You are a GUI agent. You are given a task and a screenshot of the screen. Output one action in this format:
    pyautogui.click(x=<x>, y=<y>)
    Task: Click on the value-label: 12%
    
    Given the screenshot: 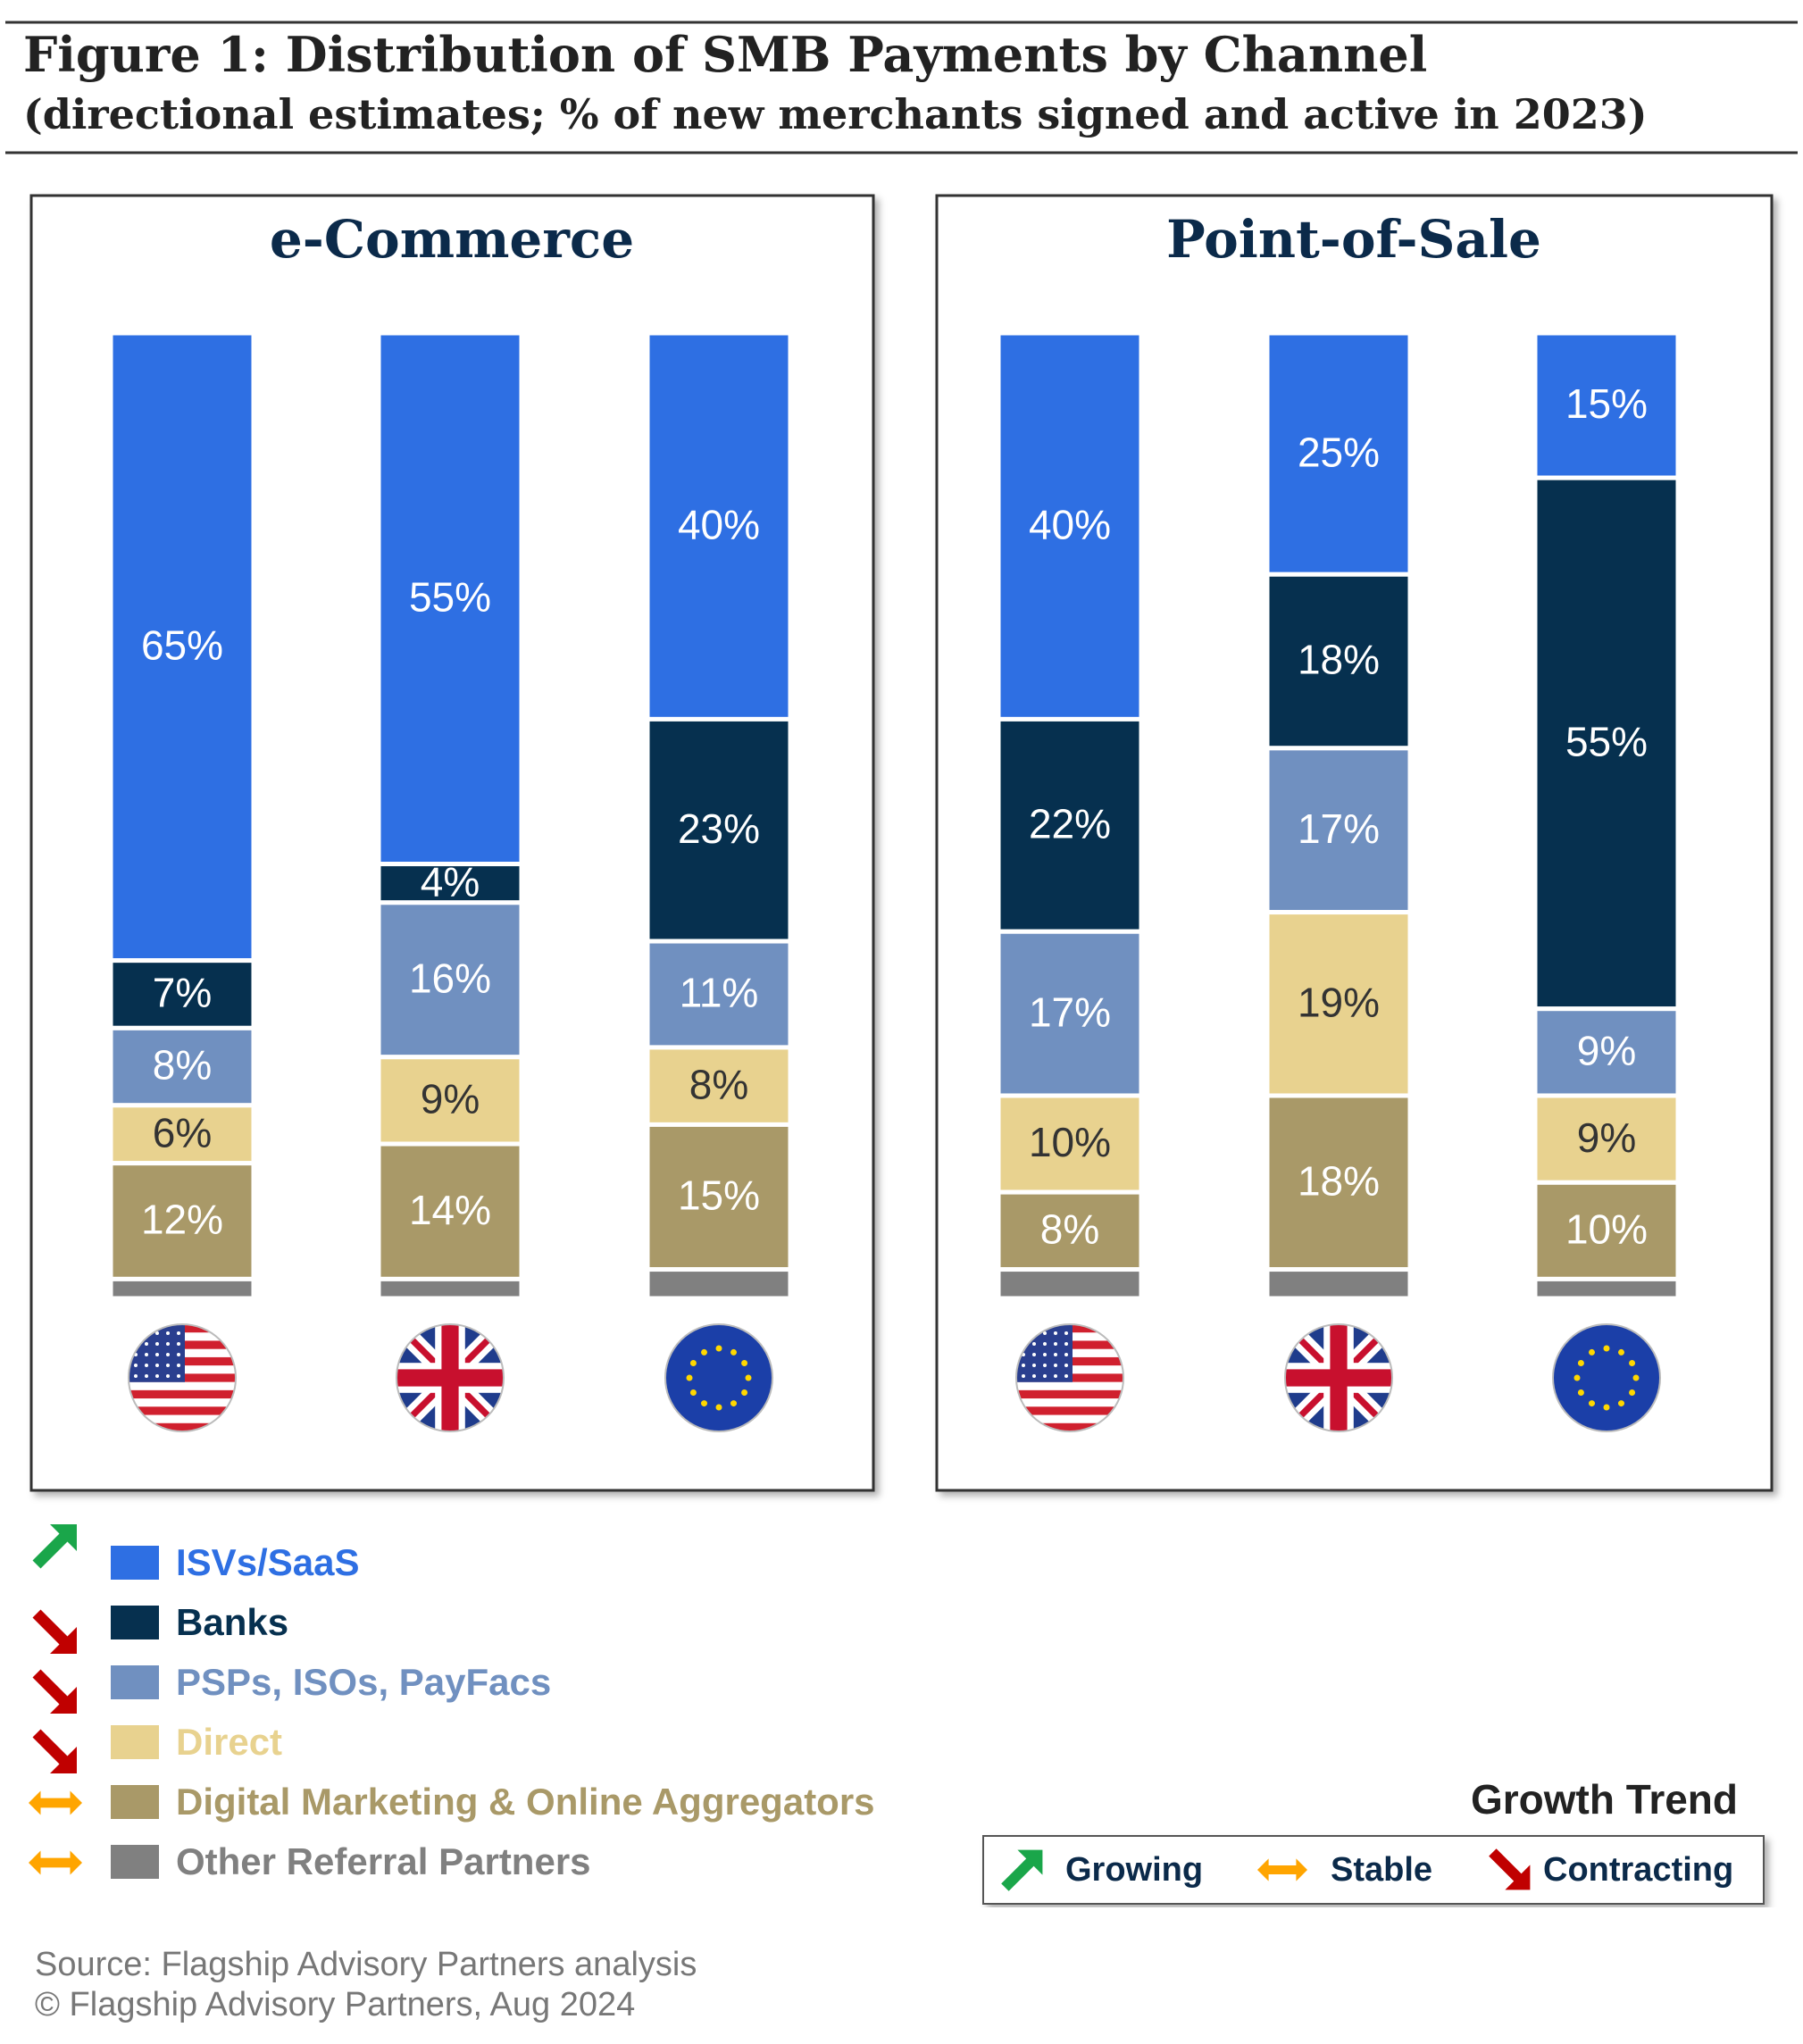 What is the action you would take?
    pyautogui.click(x=182, y=1220)
    